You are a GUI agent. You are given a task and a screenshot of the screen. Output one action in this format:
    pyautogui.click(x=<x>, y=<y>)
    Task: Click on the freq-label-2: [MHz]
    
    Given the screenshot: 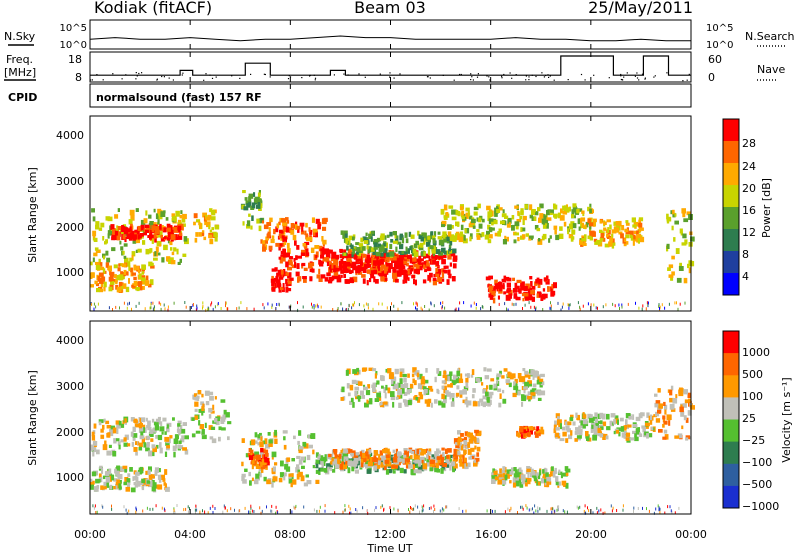 What is the action you would take?
    pyautogui.click(x=20, y=72)
    